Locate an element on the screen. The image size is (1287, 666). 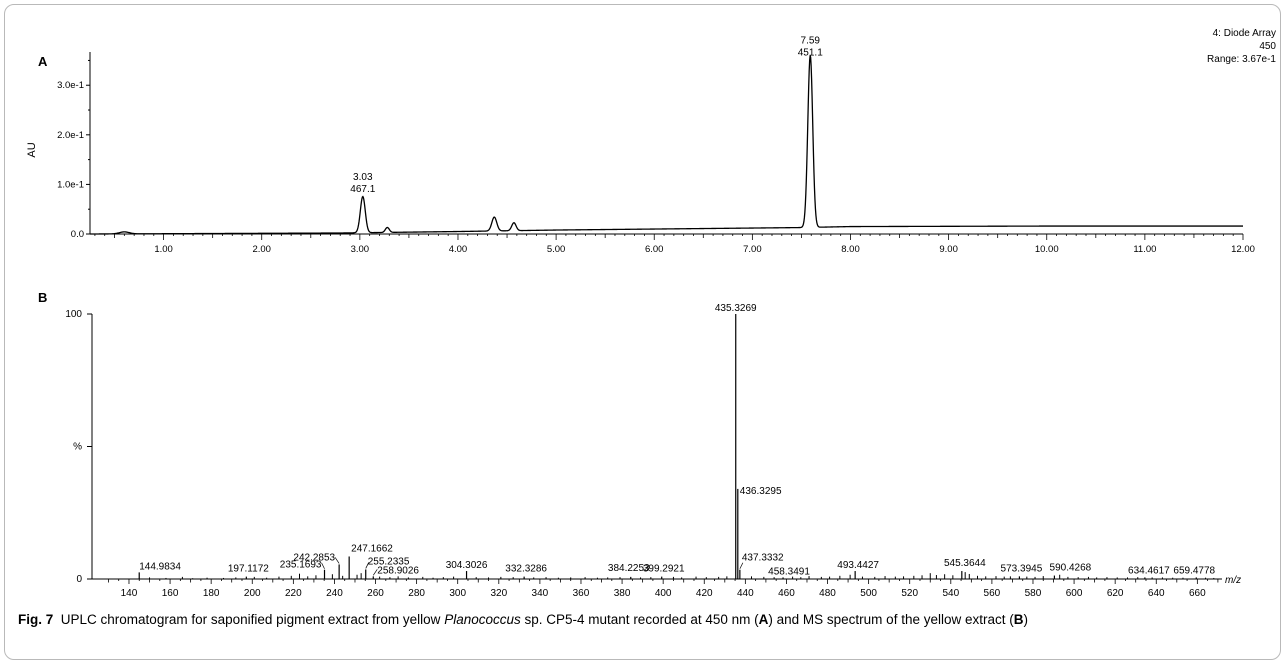
ms-peak-label: 242.2853 is located at coordinates (314, 557).